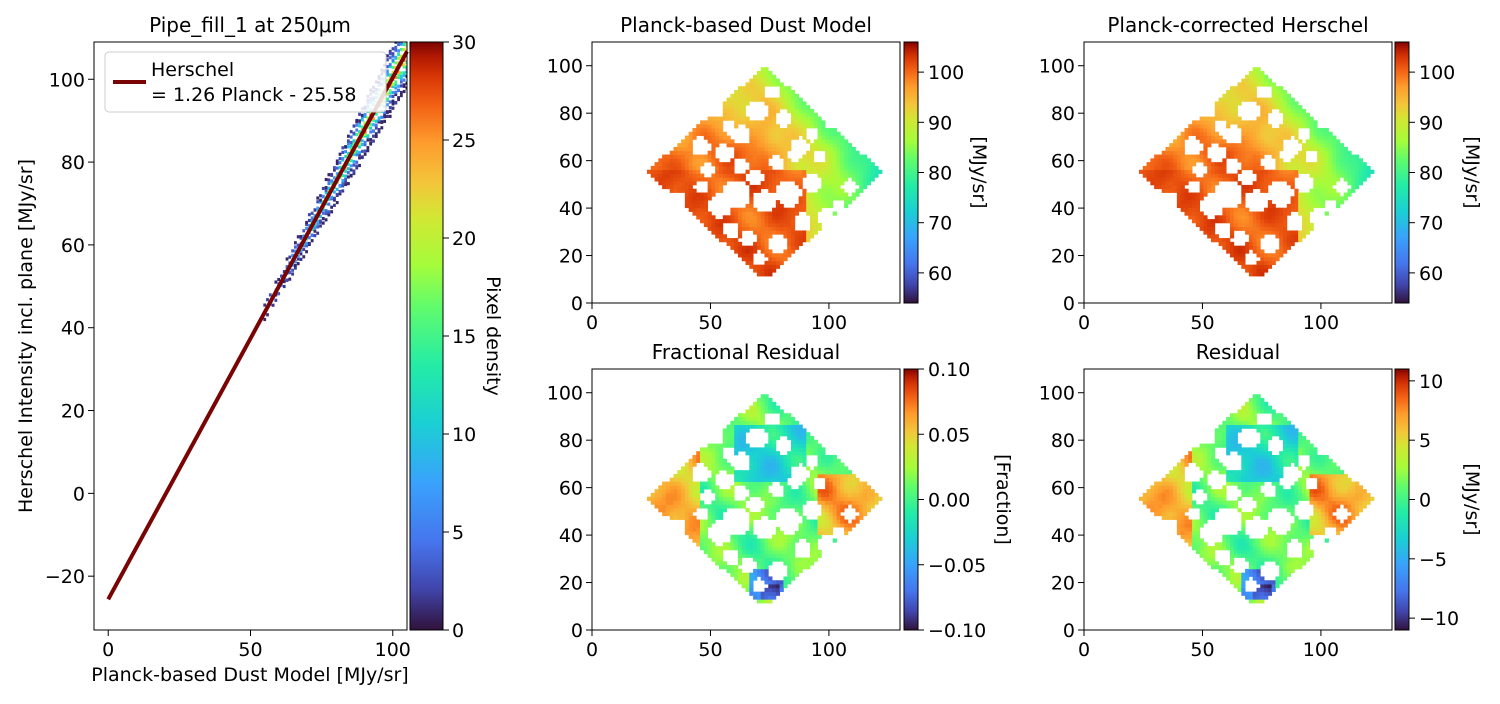 This screenshot has height=704, width=1500. I want to click on density-cell, so click(368, 147).